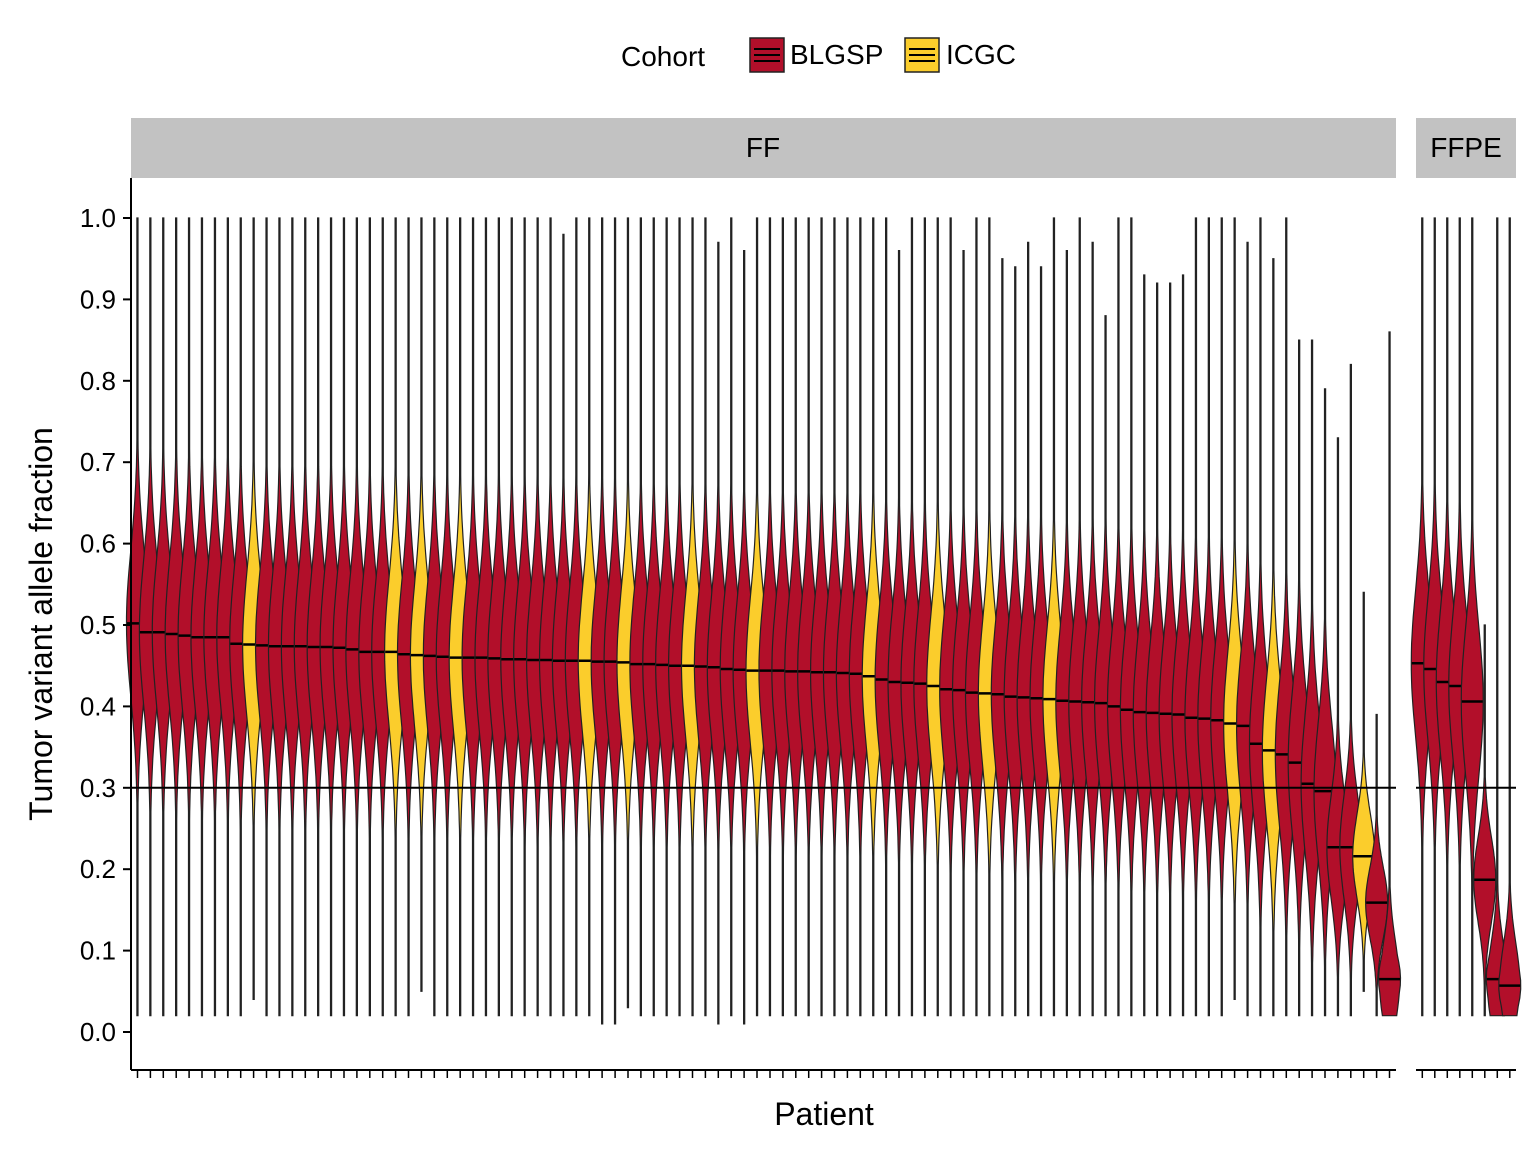 The image size is (1536, 1152). I want to click on y-tick-label-5: 0.5, so click(98, 625).